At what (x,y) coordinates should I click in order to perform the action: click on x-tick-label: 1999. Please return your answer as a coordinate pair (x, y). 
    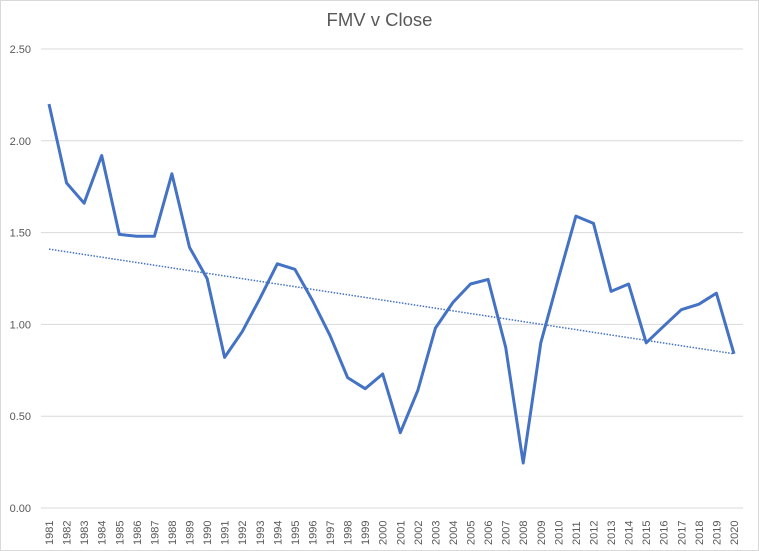
    Looking at the image, I should click on (366, 533).